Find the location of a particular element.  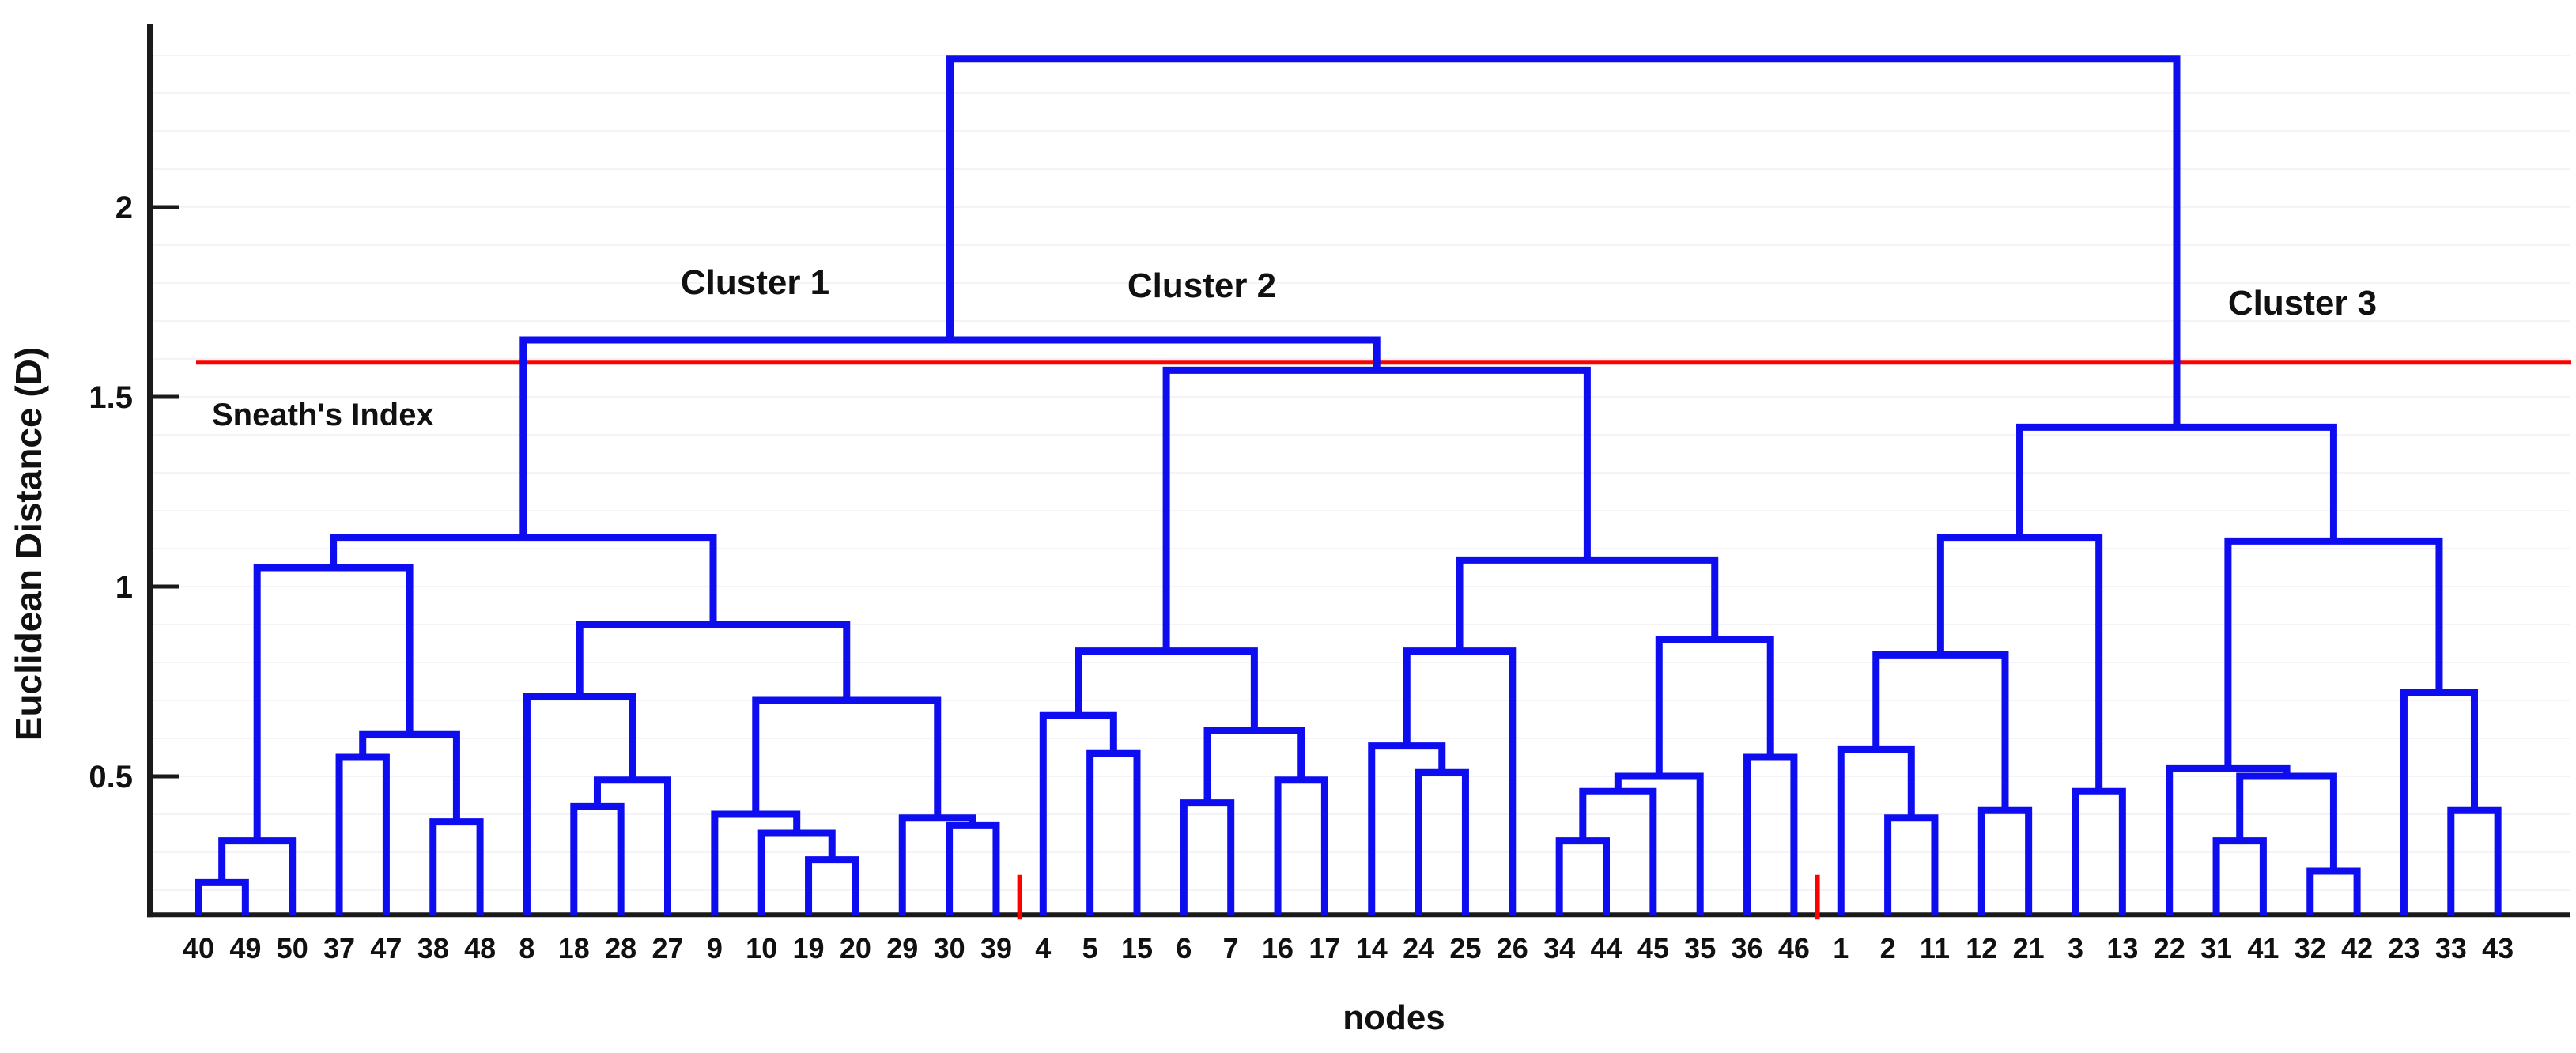

leaf-label: 27 is located at coordinates (667, 948).